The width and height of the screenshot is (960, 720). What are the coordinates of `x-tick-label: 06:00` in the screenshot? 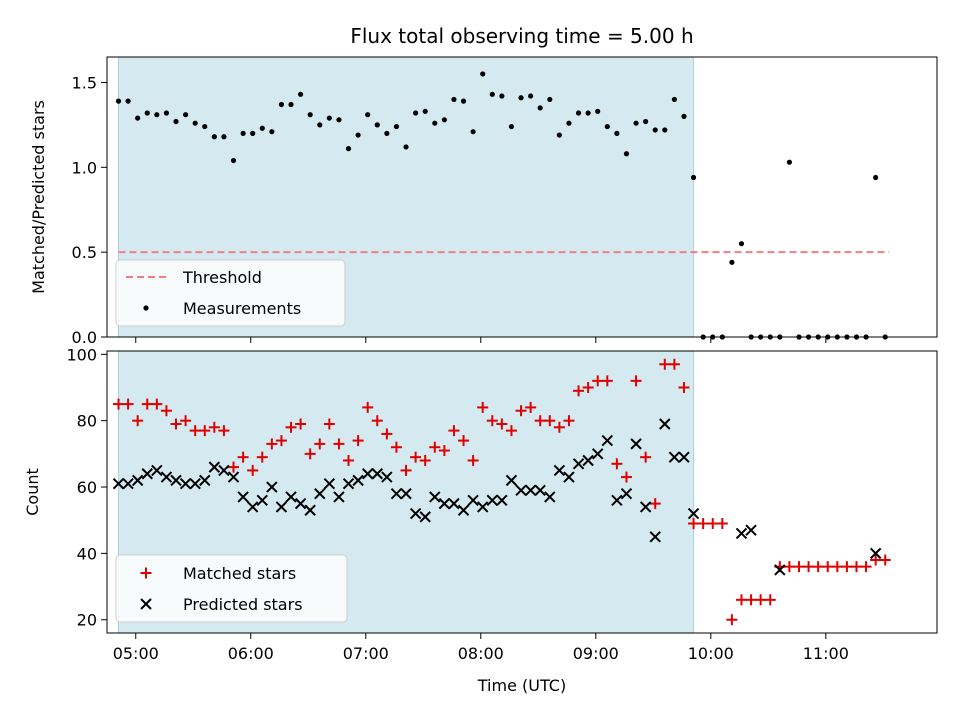 It's located at (251, 653).